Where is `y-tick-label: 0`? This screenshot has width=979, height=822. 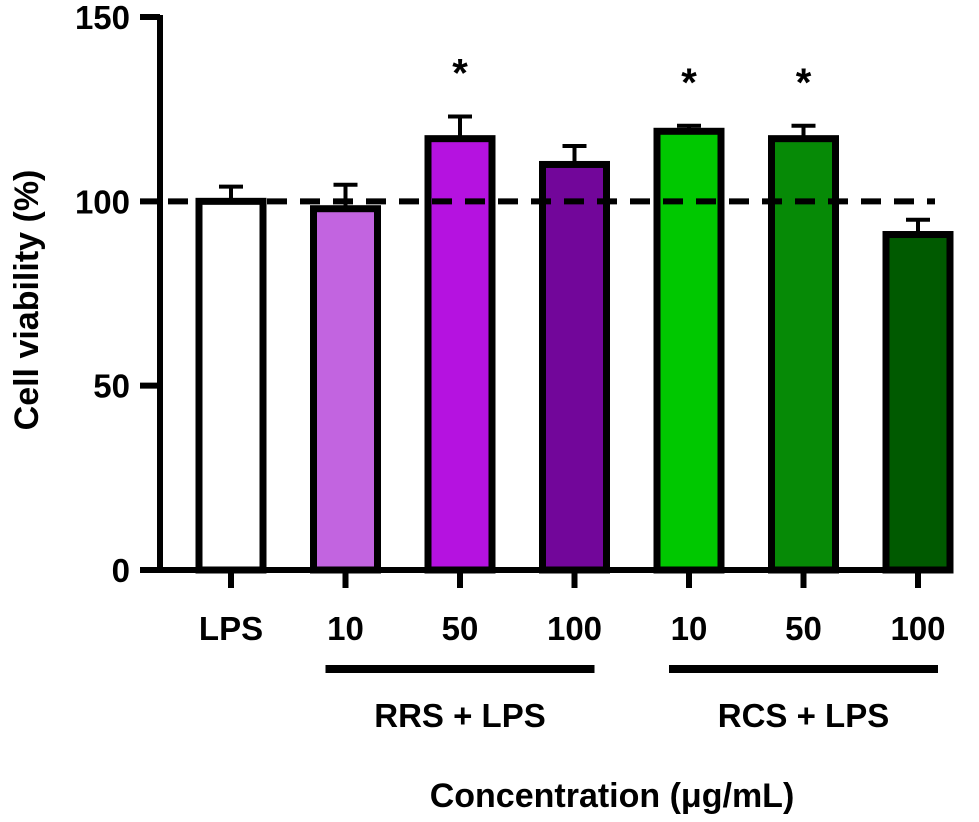 y-tick-label: 0 is located at coordinates (121, 570).